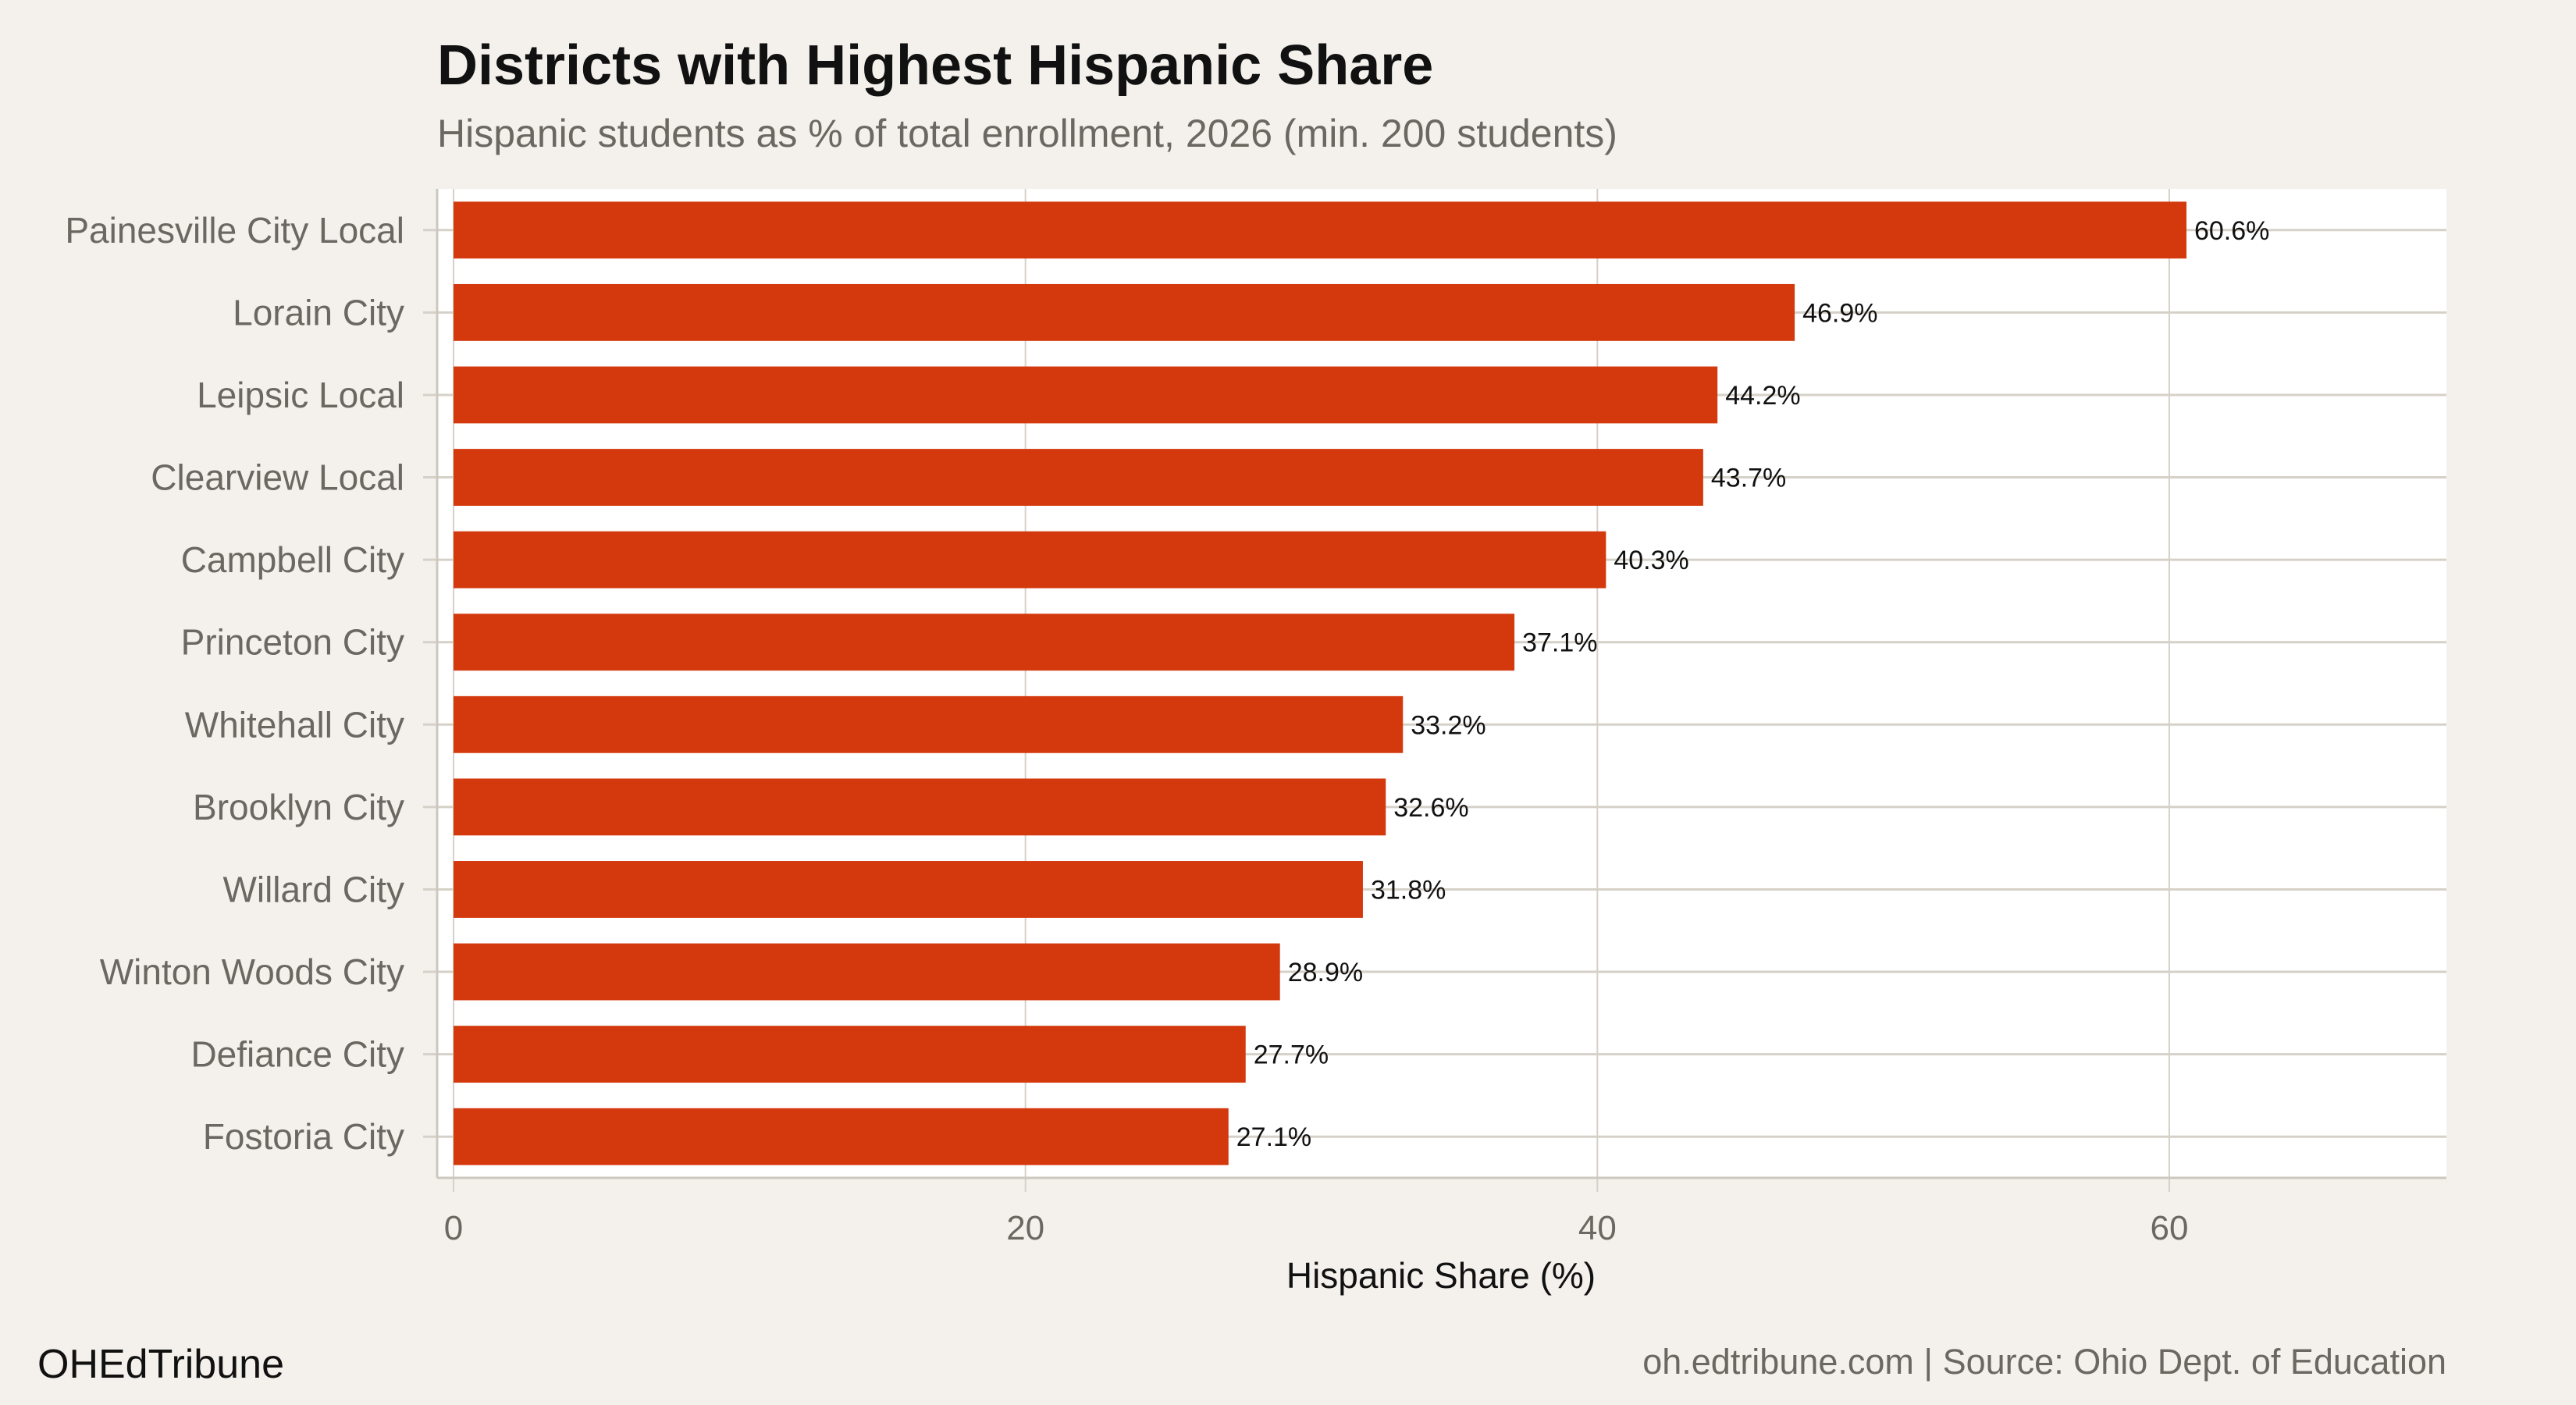  What do you see at coordinates (1430, 808) in the screenshot?
I see `data-label: 32.6%` at bounding box center [1430, 808].